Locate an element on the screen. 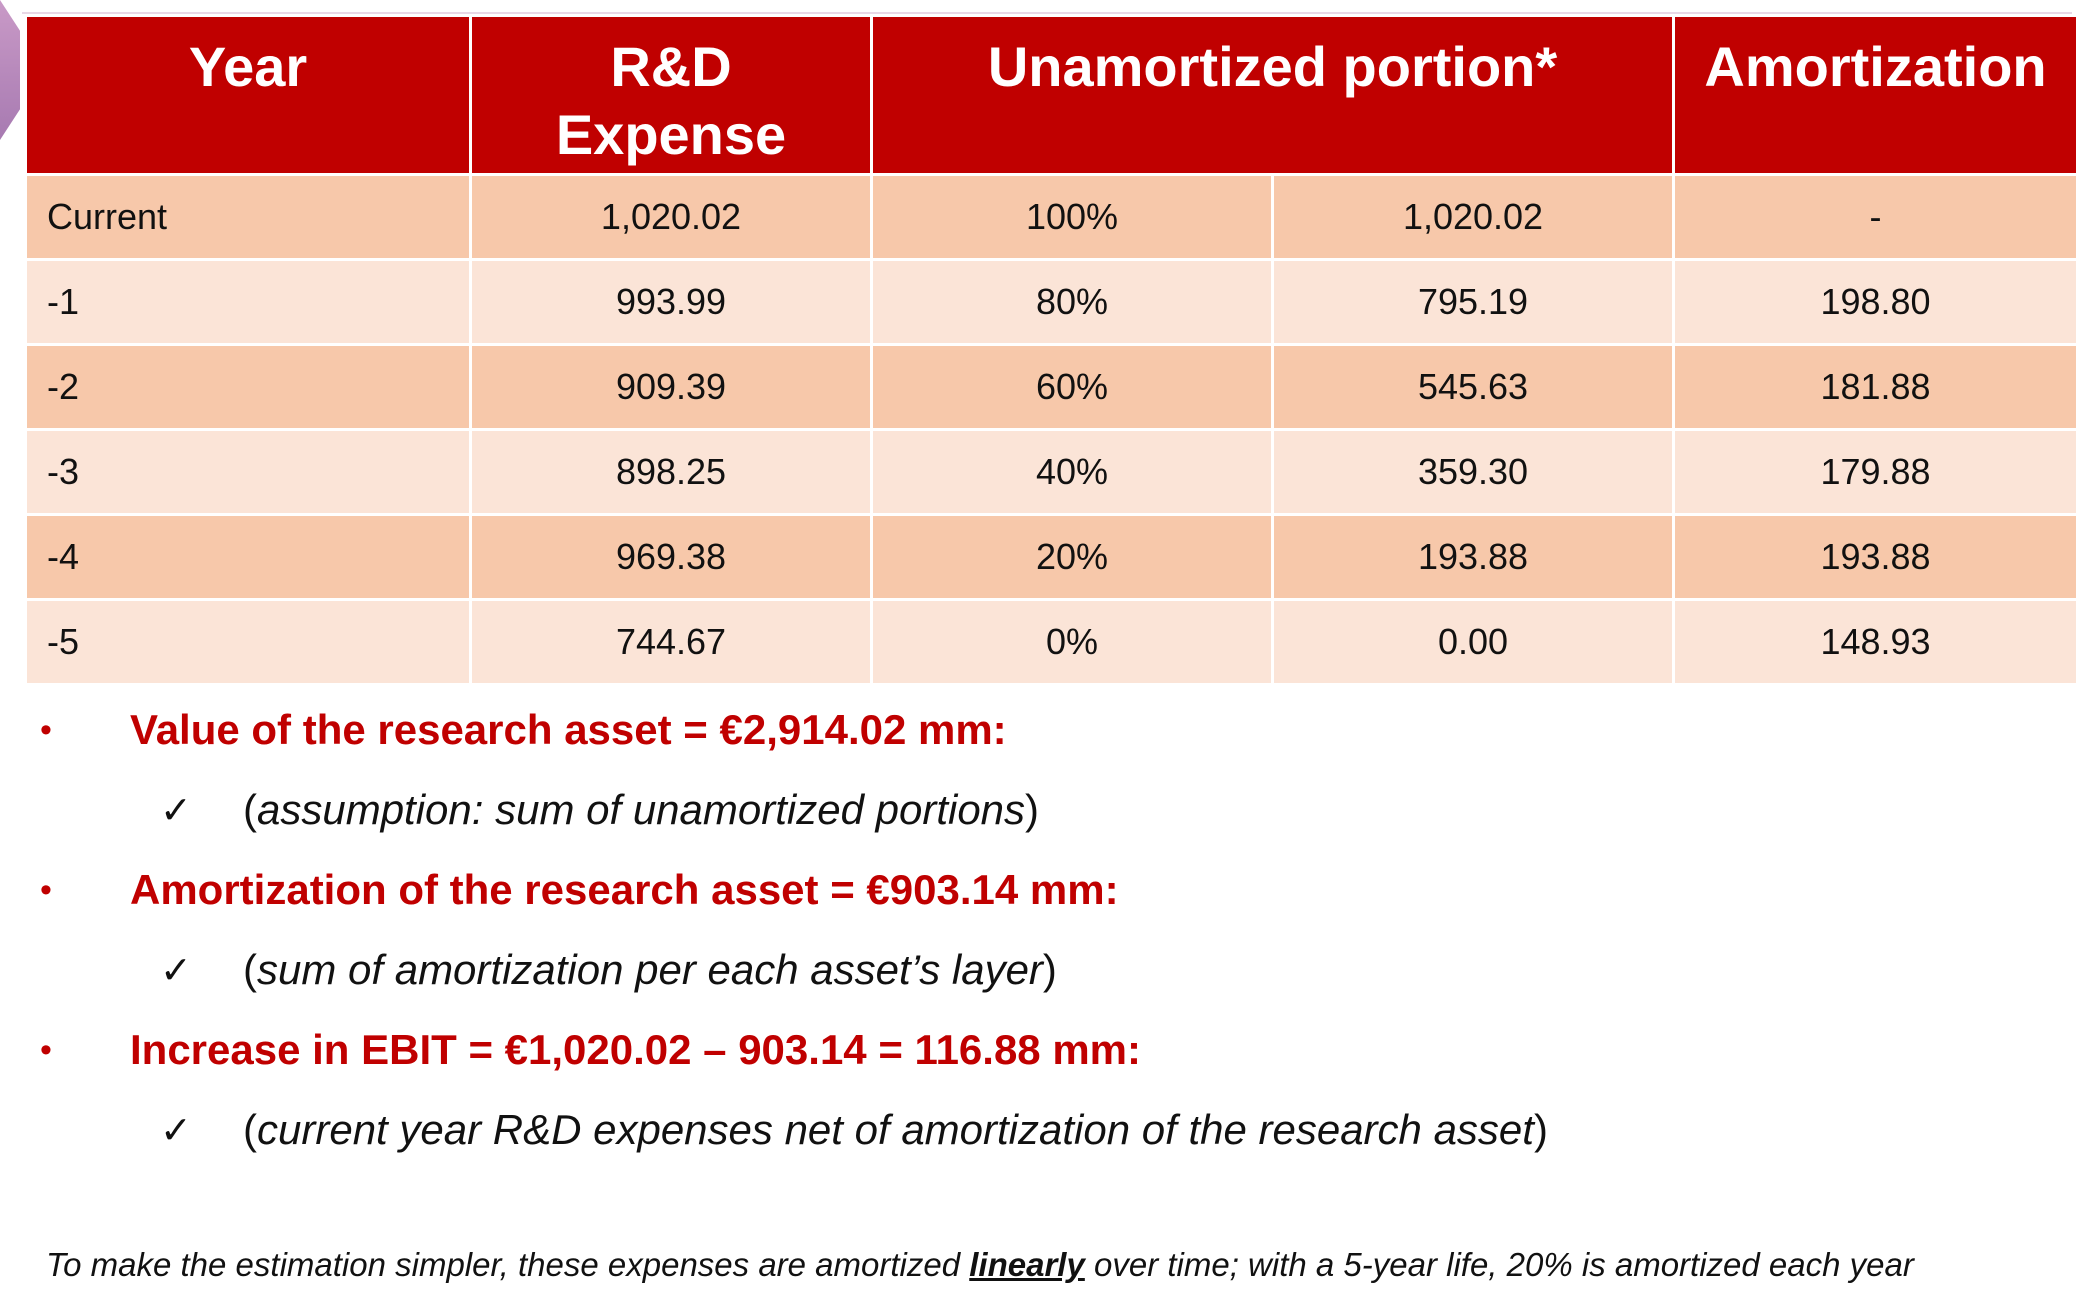 The height and width of the screenshot is (1312, 2094). header-rd-line1: R&D is located at coordinates (671, 66).